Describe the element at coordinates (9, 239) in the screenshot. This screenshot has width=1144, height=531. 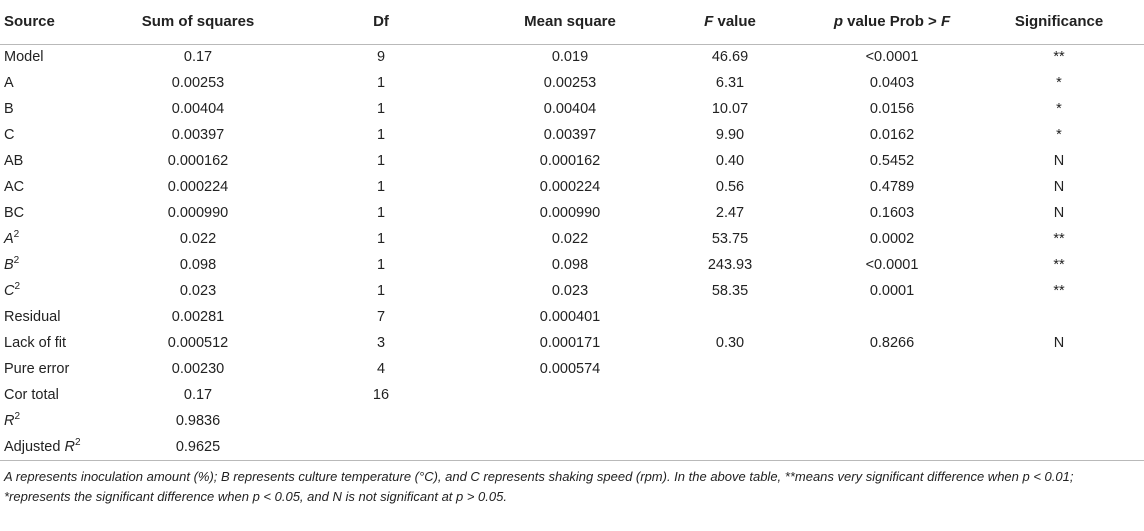
I see `source-symbol: A` at that location.